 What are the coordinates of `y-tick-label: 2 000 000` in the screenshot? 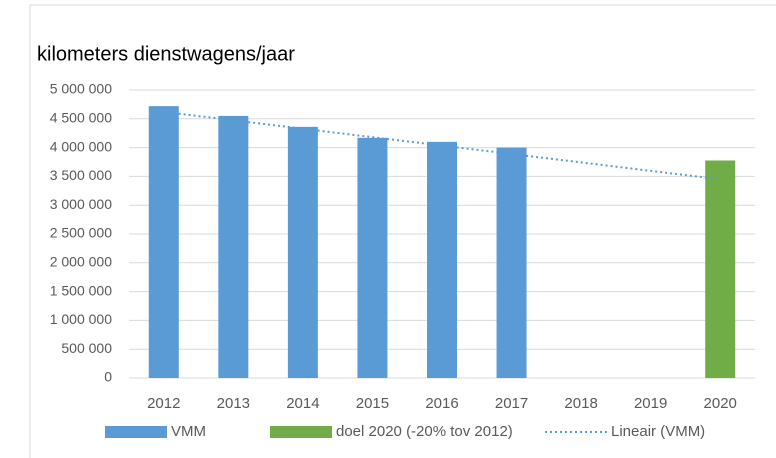 It's located at (81, 262).